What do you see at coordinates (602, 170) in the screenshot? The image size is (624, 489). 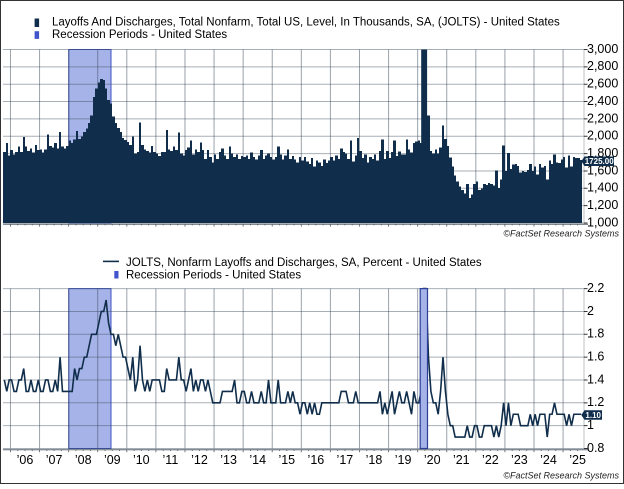 I see `svg-text: 1,600` at bounding box center [602, 170].